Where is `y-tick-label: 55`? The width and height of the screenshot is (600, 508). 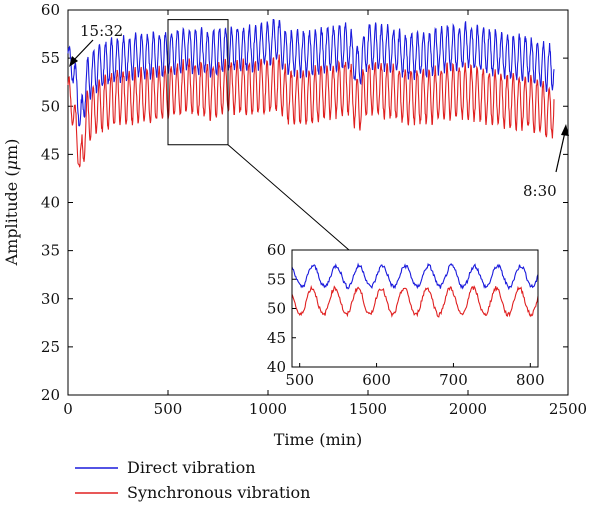
y-tick-label: 55 is located at coordinates (50, 58).